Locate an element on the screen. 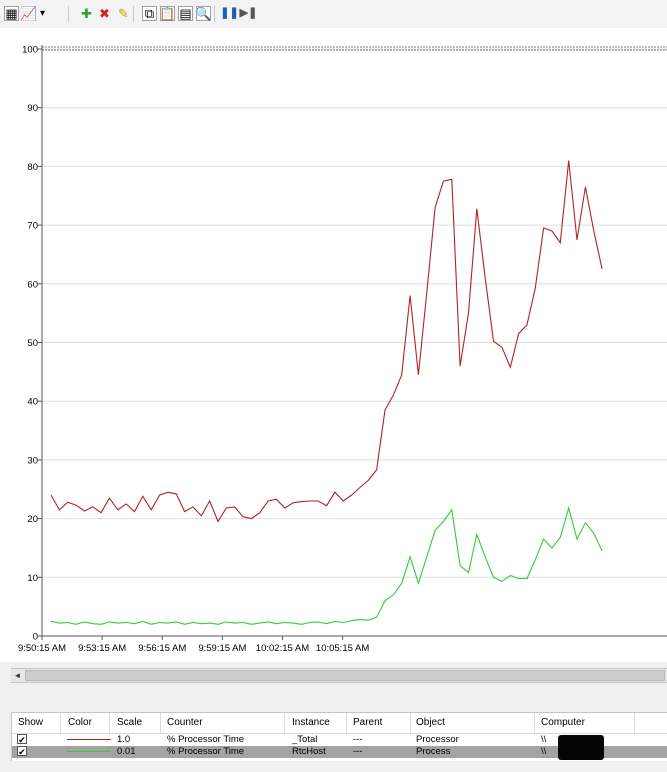 This screenshot has height=772, width=667. y-tick-label: 100 is located at coordinates (30, 50).